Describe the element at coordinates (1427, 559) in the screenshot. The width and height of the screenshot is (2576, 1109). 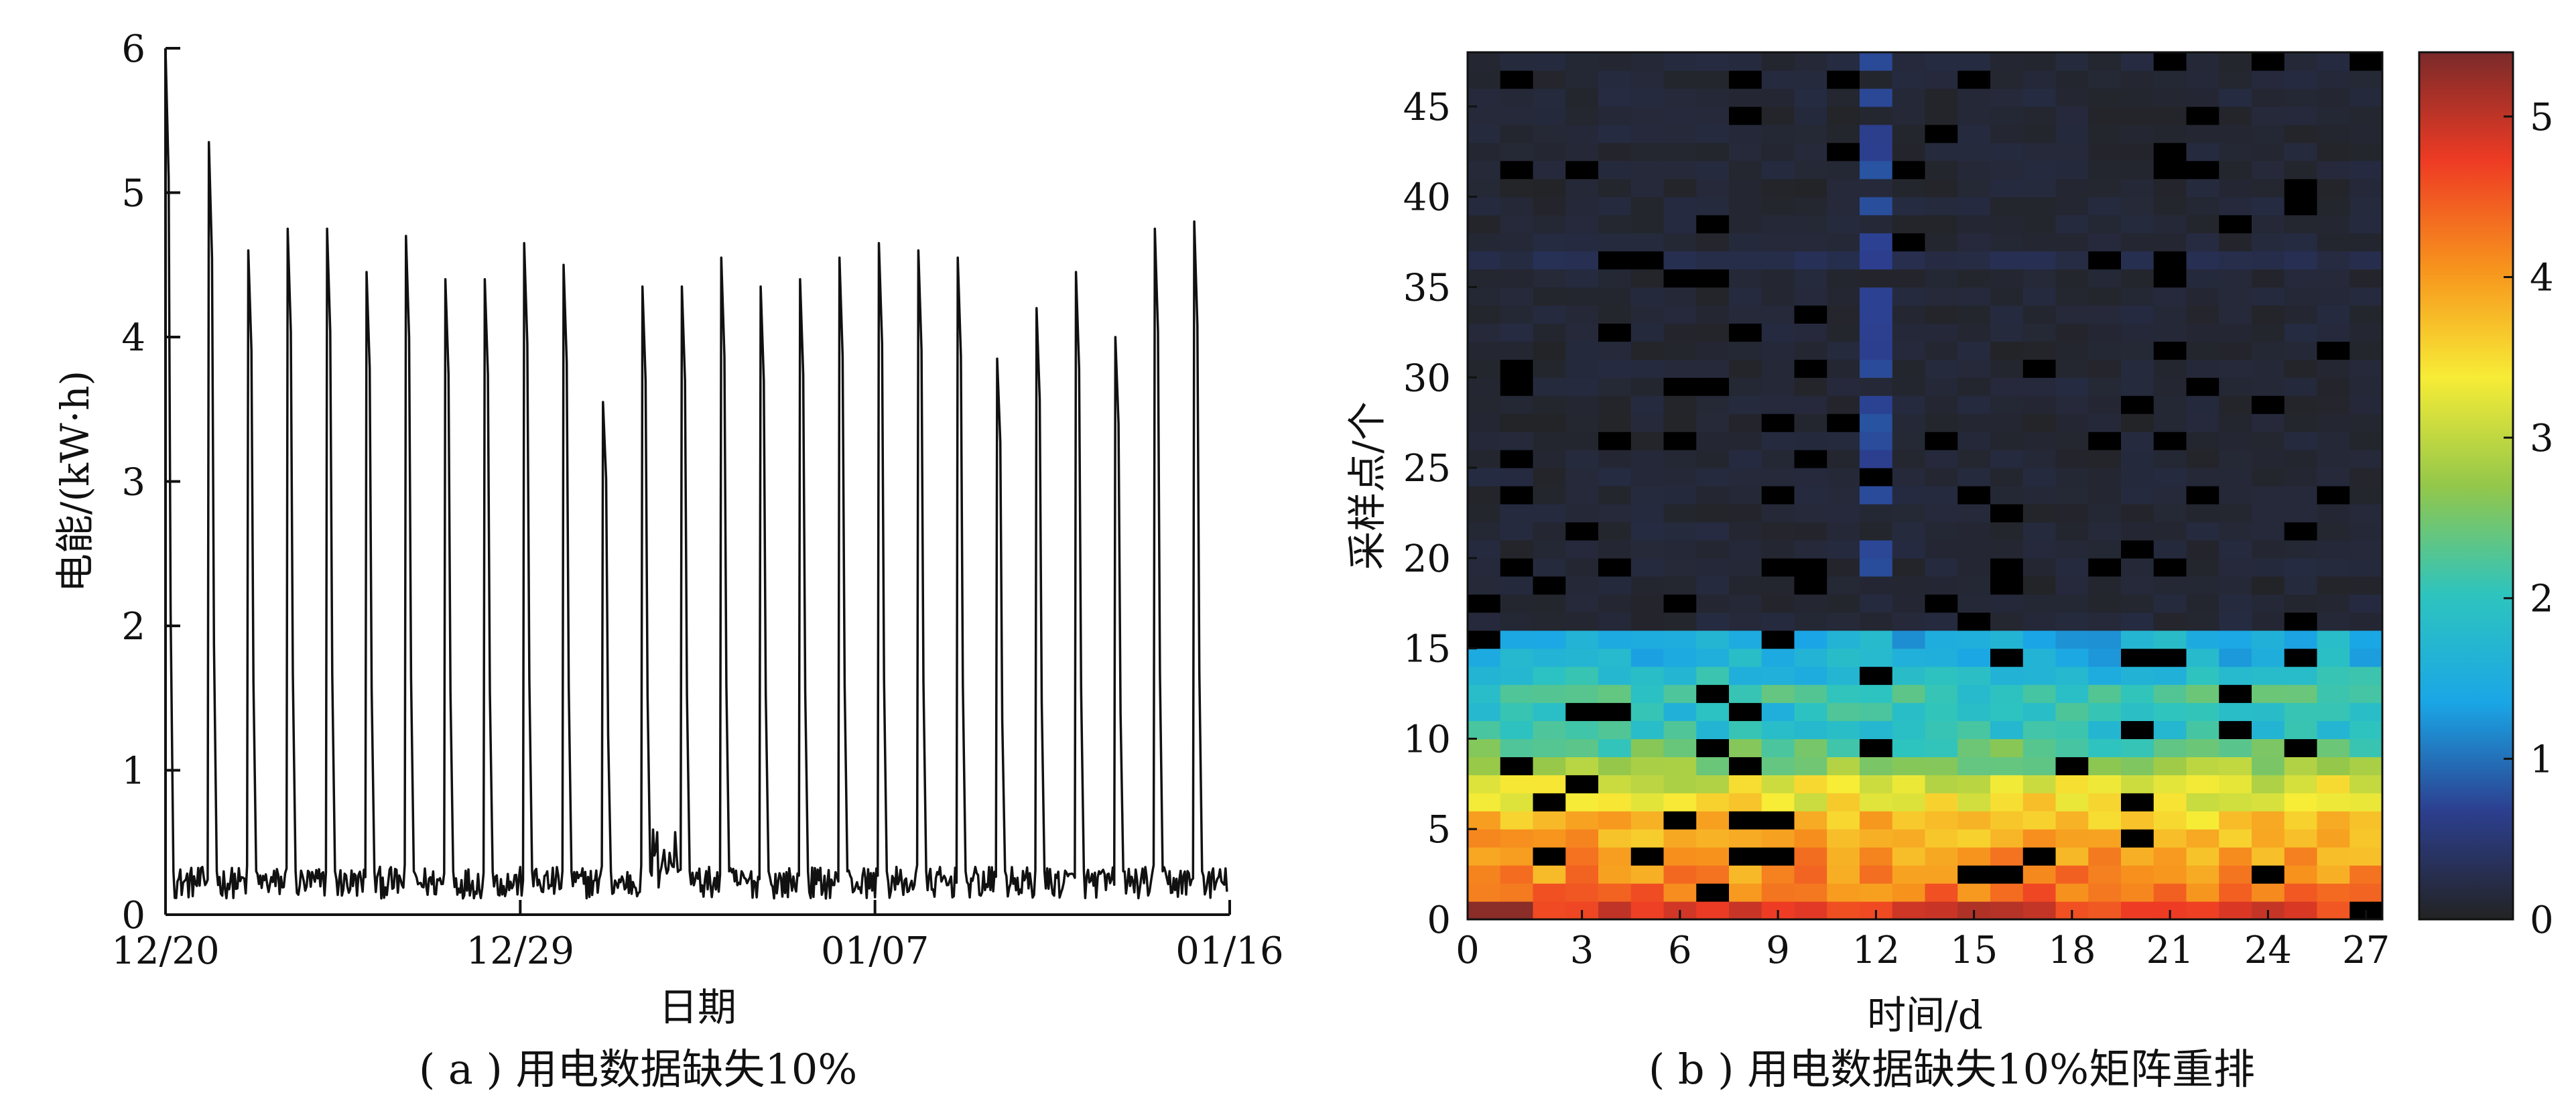
I see `y-tick-label: 20` at that location.